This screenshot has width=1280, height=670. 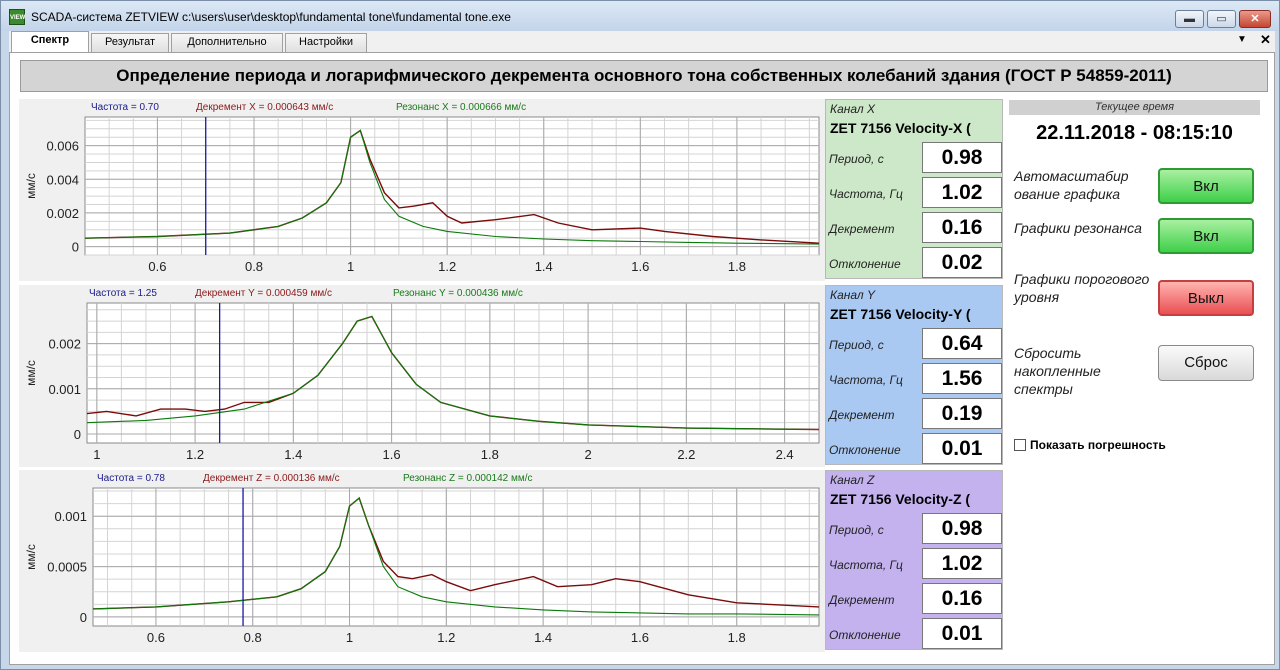 I want to click on tab-additional: Дополнительно, so click(x=227, y=42).